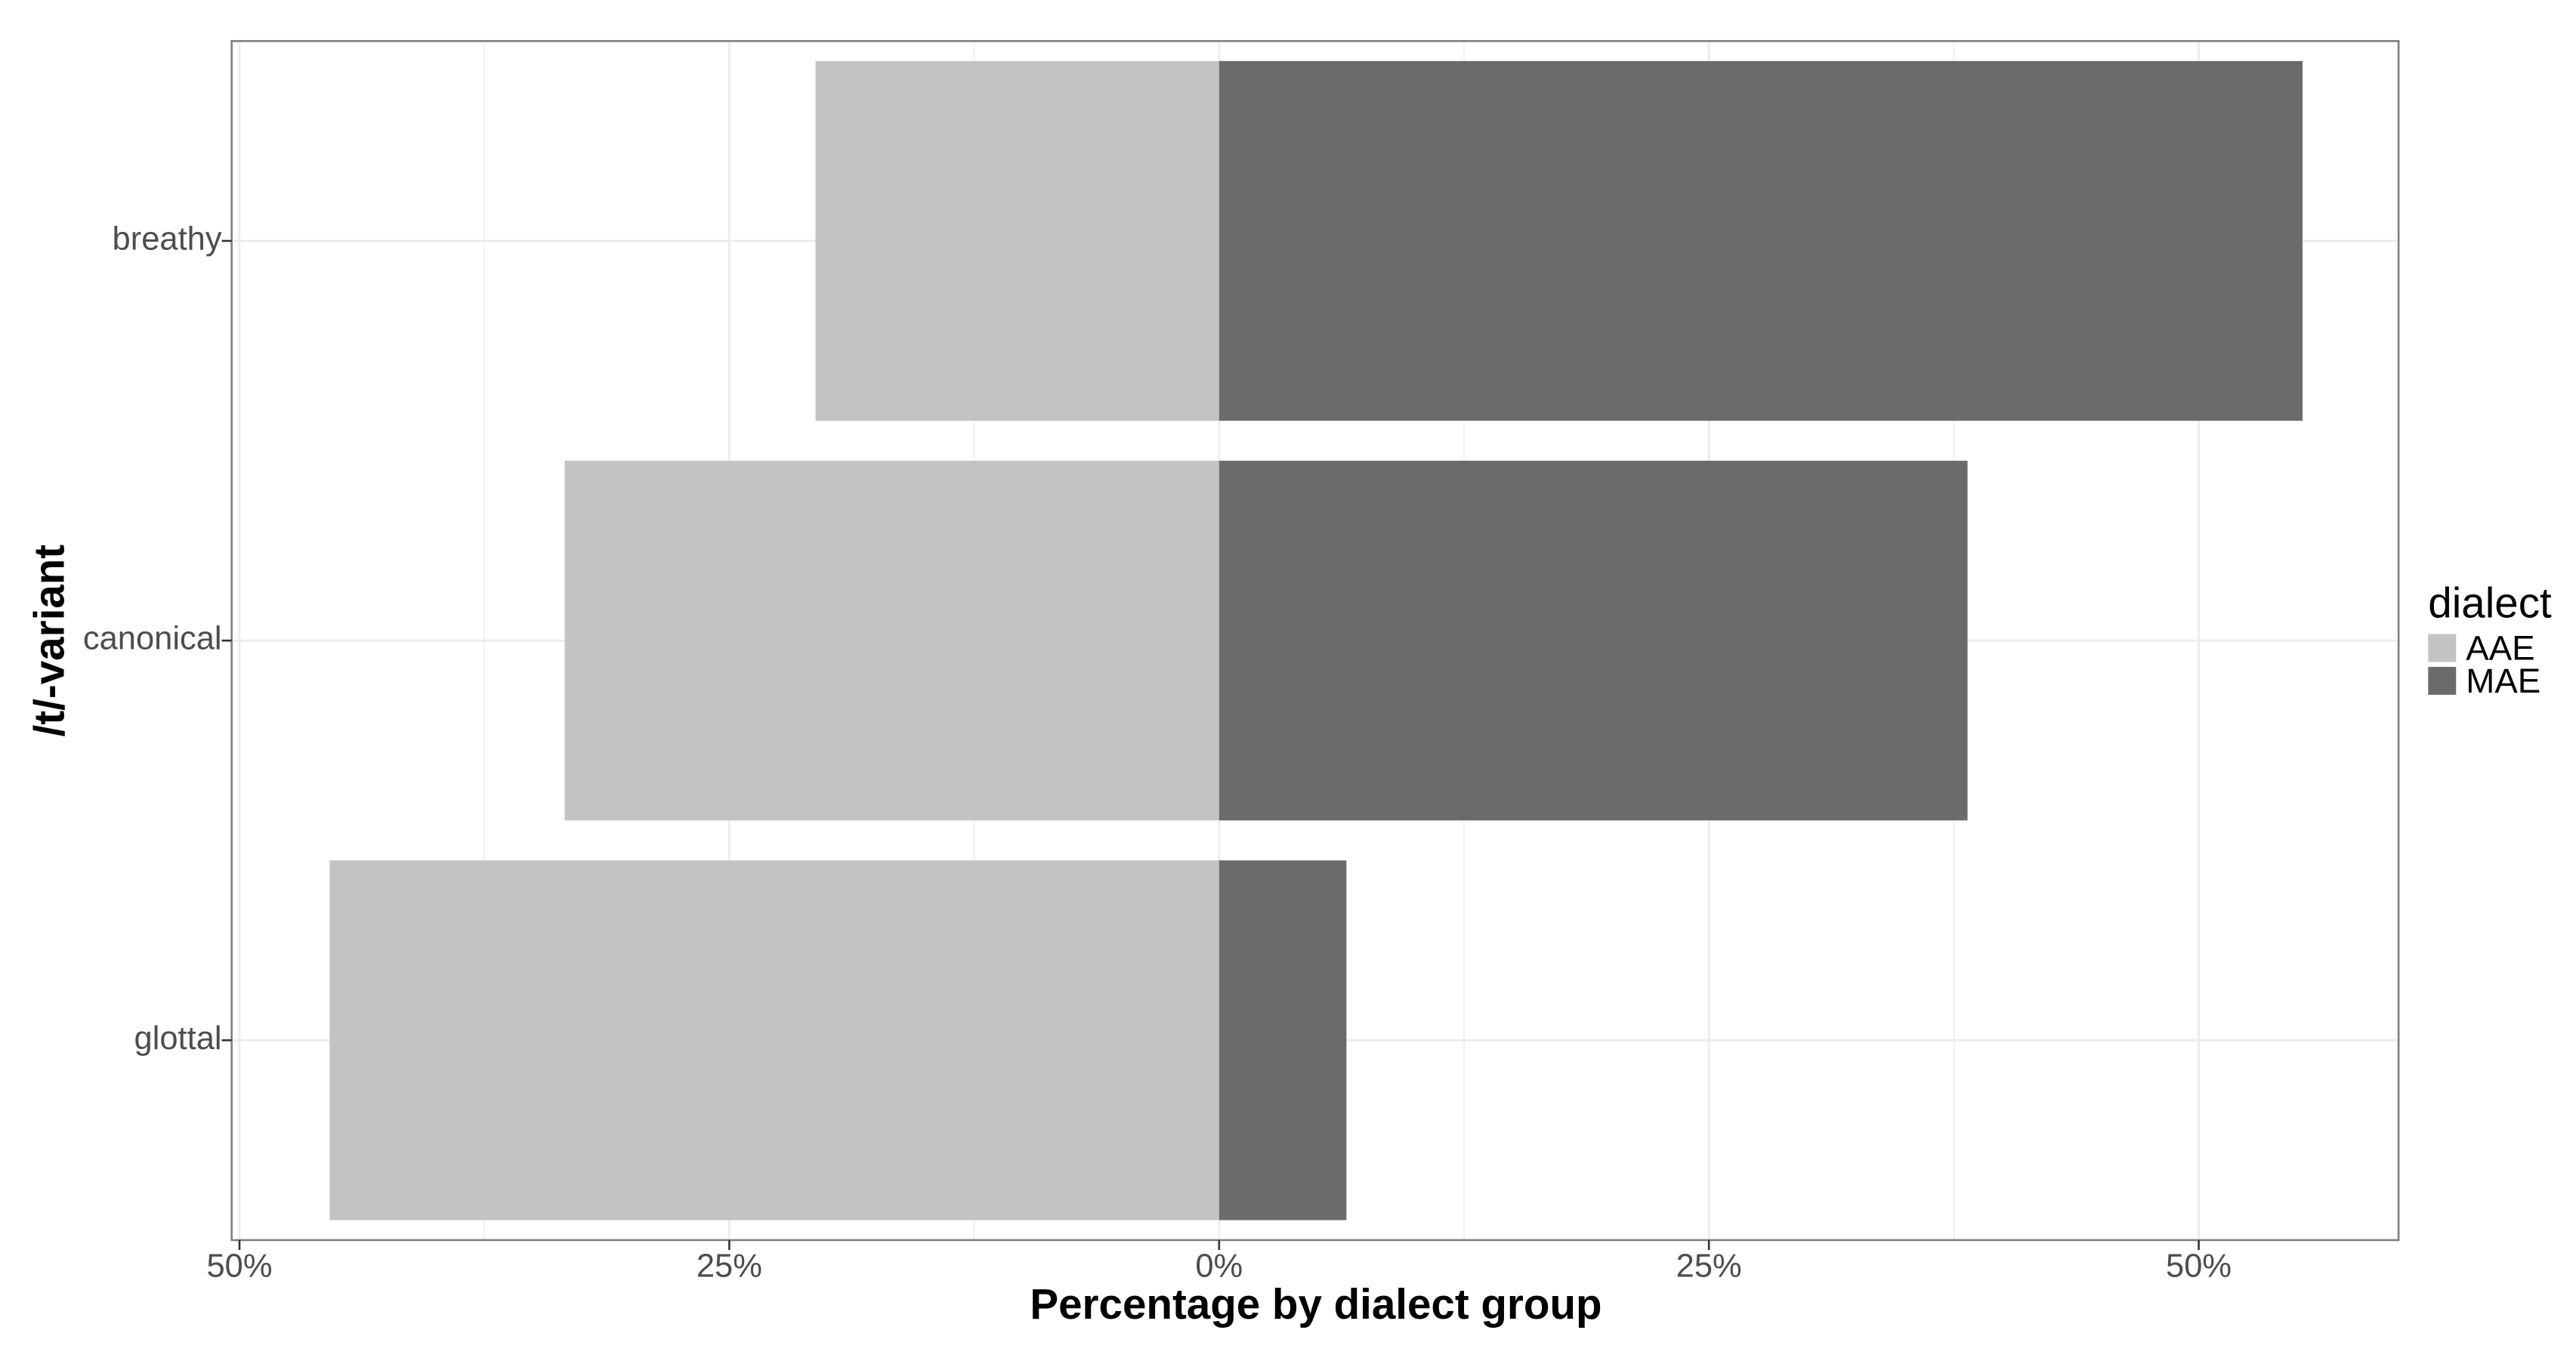  What do you see at coordinates (1316, 1304) in the screenshot?
I see `x-axis-title: Percentage by dialect group` at bounding box center [1316, 1304].